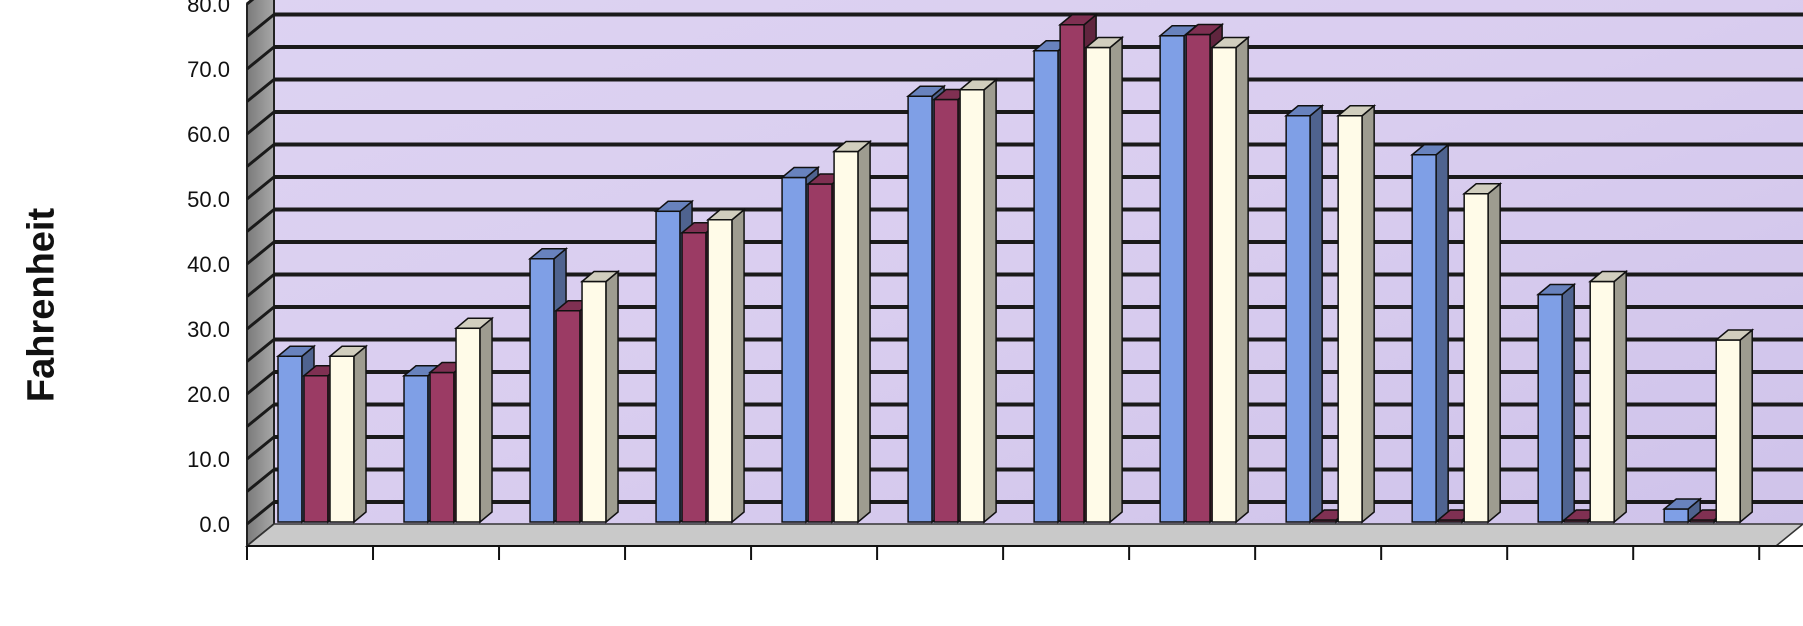 The width and height of the screenshot is (1803, 626). What do you see at coordinates (208, 134) in the screenshot?
I see `y-tick-label: 60.0` at bounding box center [208, 134].